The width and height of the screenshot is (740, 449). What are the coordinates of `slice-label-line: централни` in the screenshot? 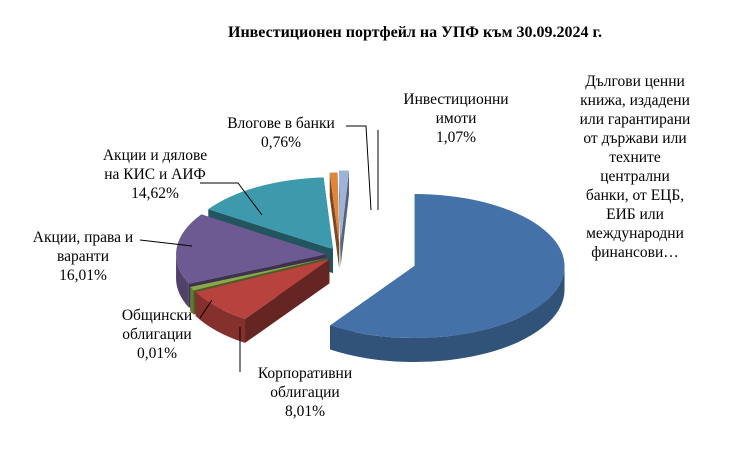 It's located at (635, 176).